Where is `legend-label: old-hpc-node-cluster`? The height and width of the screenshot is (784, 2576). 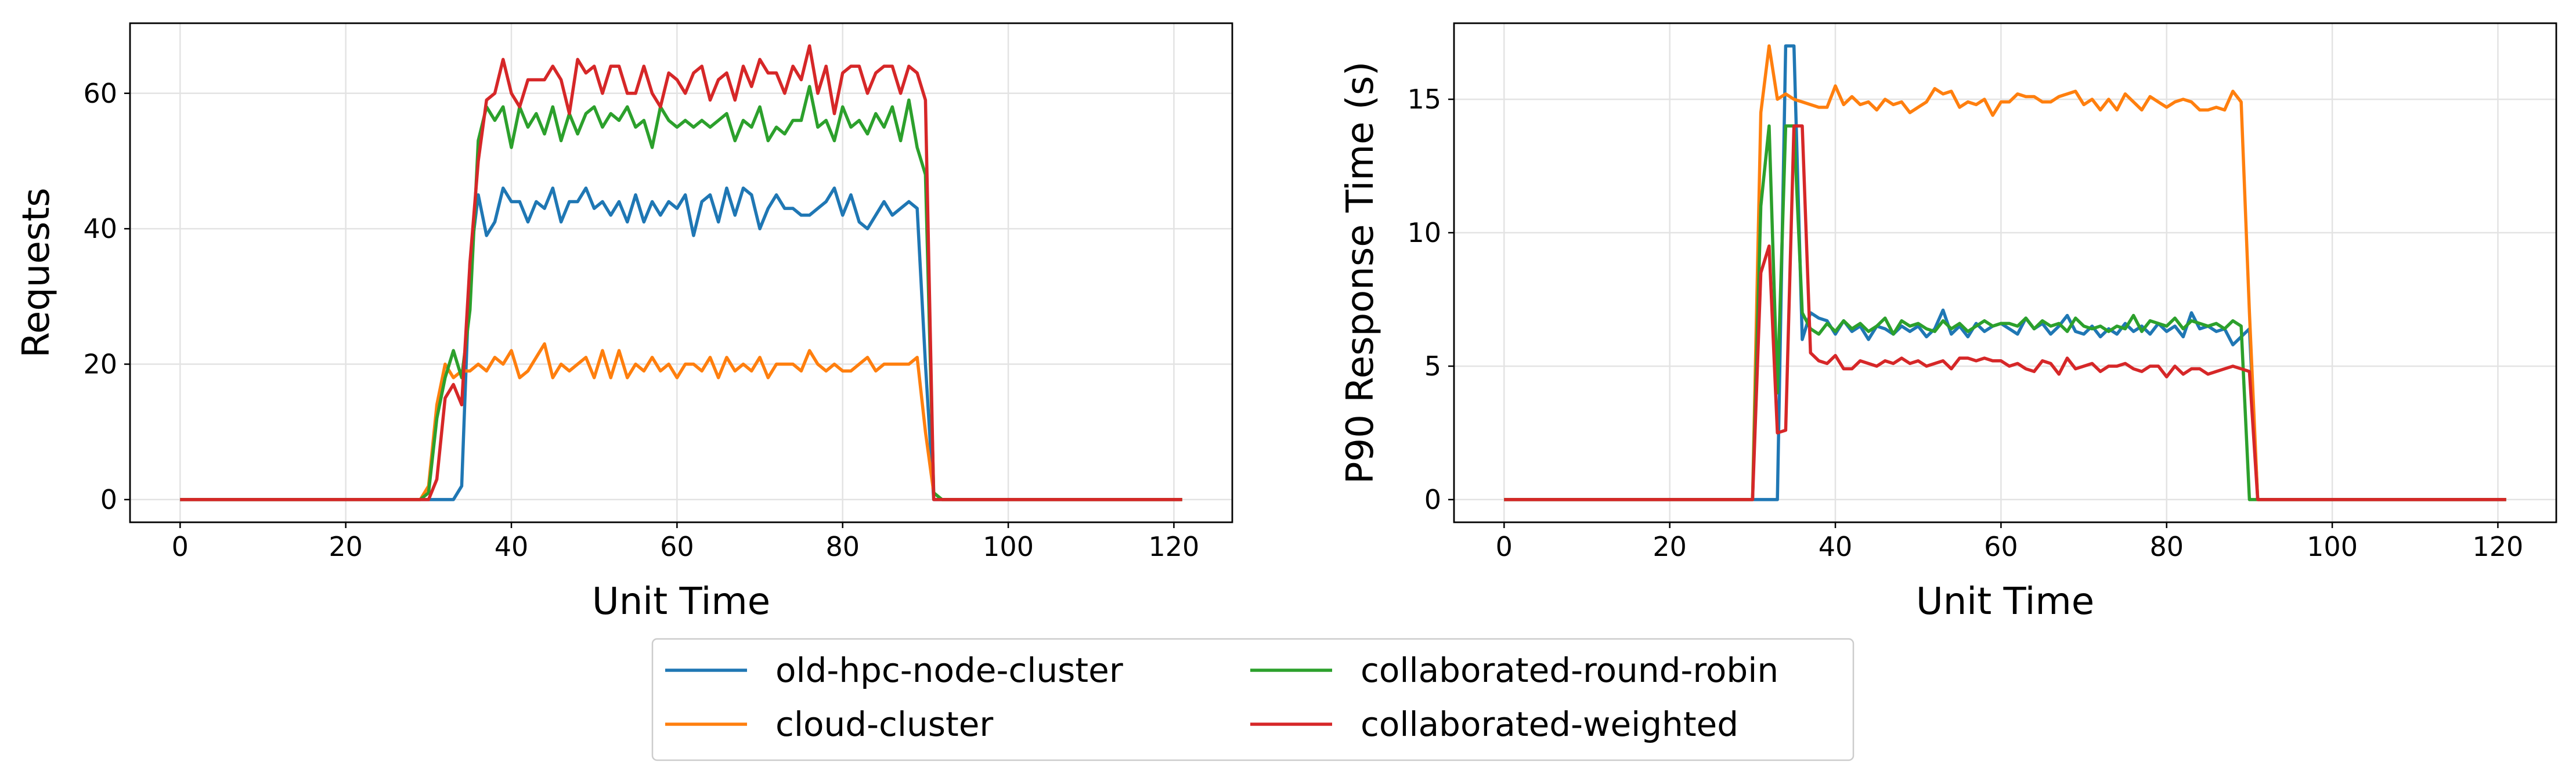 legend-label: old-hpc-node-cluster is located at coordinates (949, 670).